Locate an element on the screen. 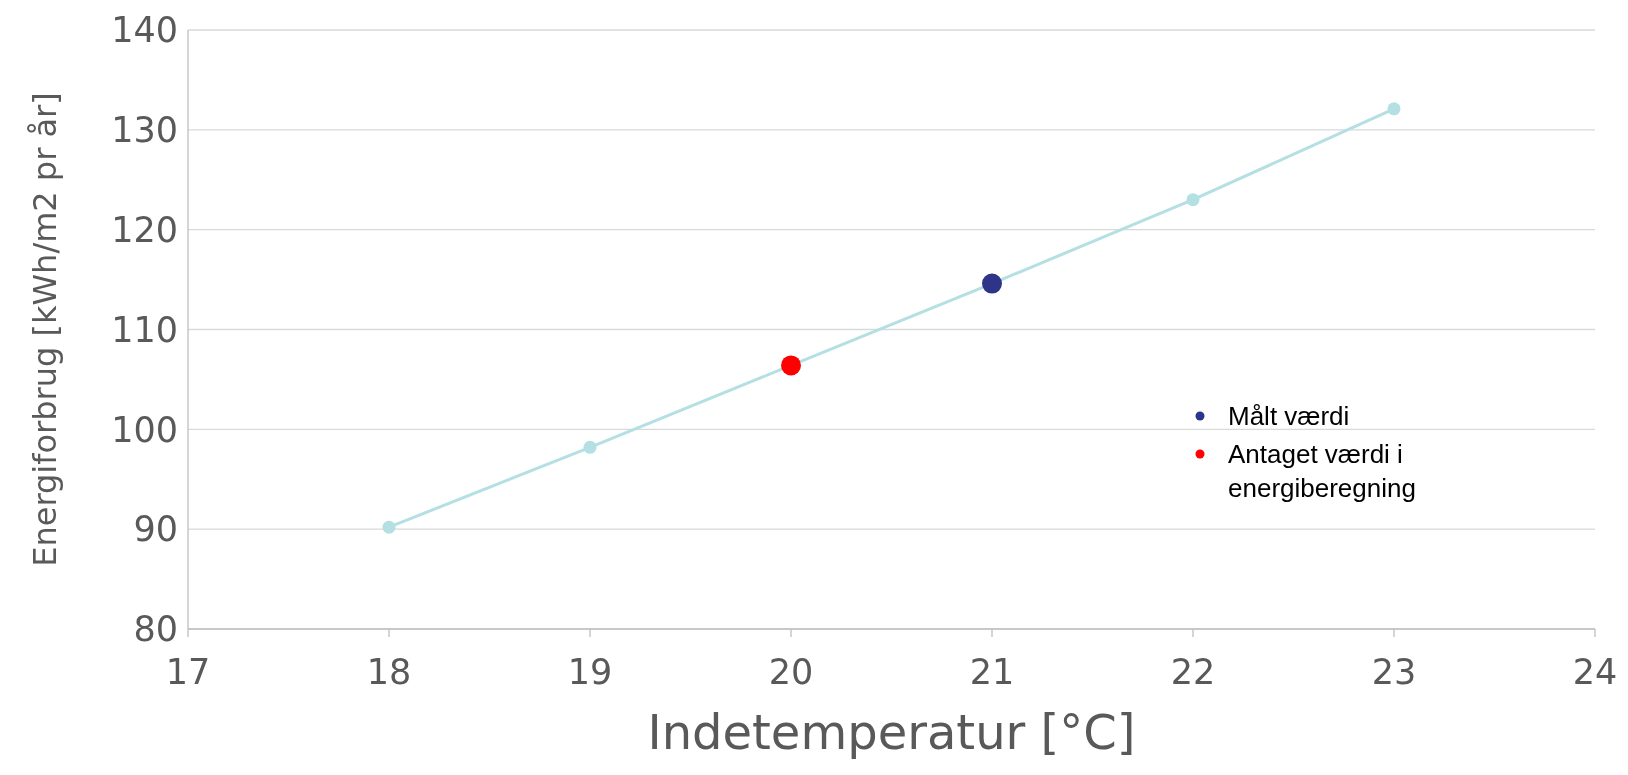 Image resolution: width=1628 pixels, height=775 pixels. y-axis-title: Energiforbrug [kWh/m2 pr år] is located at coordinates (45, 329).